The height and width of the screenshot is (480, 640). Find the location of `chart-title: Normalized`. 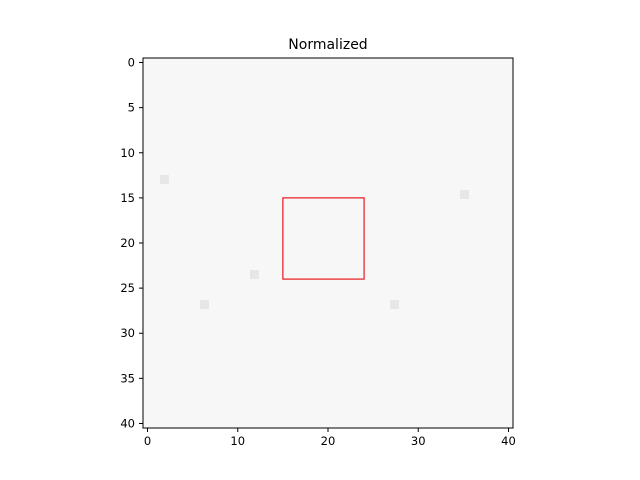

chart-title: Normalized is located at coordinates (327, 45).